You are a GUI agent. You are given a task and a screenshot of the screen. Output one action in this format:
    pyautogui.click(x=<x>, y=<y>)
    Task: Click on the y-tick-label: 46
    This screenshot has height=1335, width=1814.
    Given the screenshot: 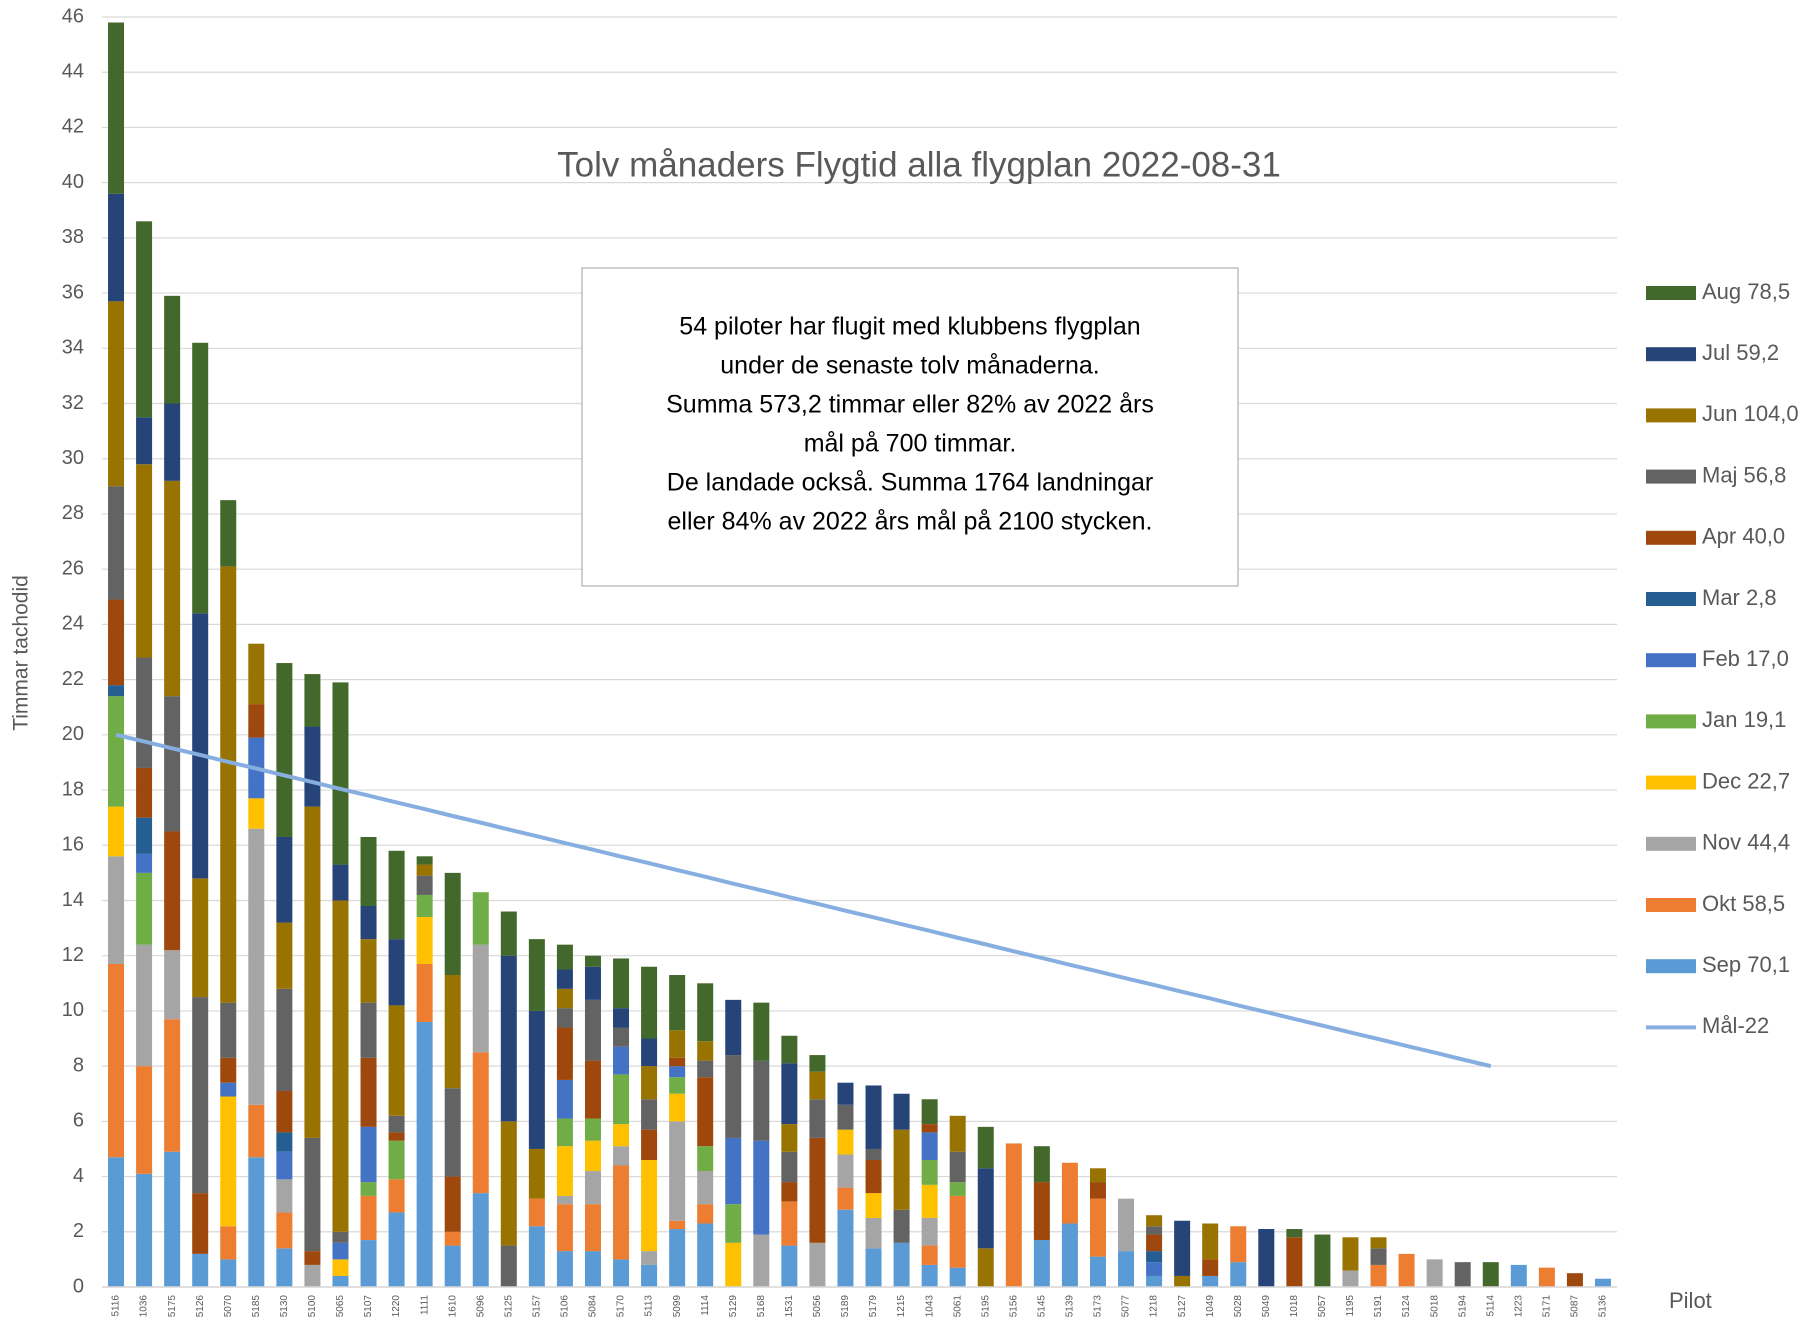 What is the action you would take?
    pyautogui.click(x=73, y=16)
    